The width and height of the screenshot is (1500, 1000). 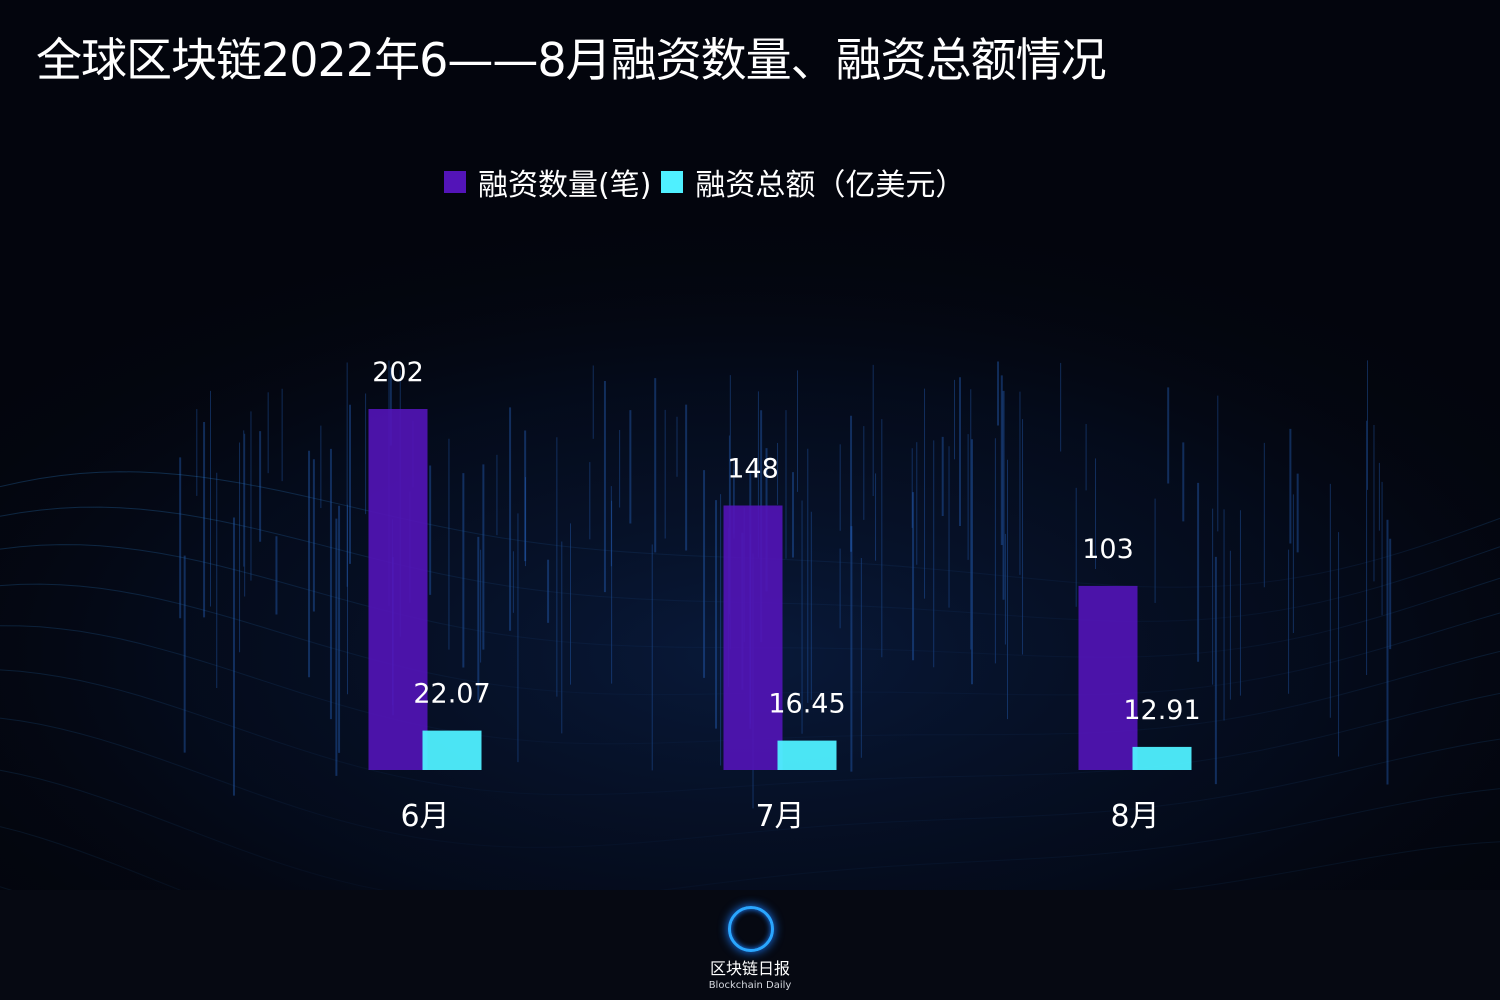 I want to click on legend-swatch-count, so click(x=455, y=182).